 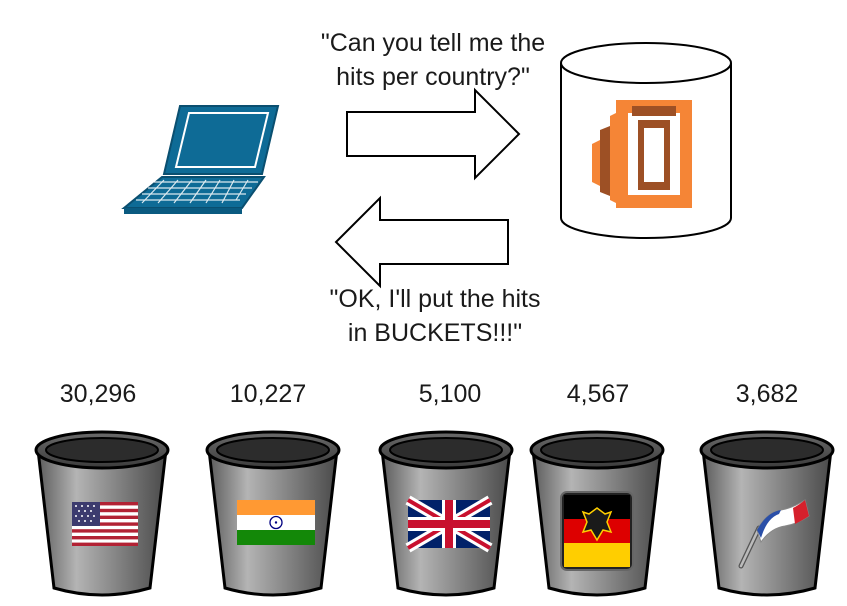 What do you see at coordinates (435, 299) in the screenshot?
I see `response-caption-line-1: "OK, I'll put the hits` at bounding box center [435, 299].